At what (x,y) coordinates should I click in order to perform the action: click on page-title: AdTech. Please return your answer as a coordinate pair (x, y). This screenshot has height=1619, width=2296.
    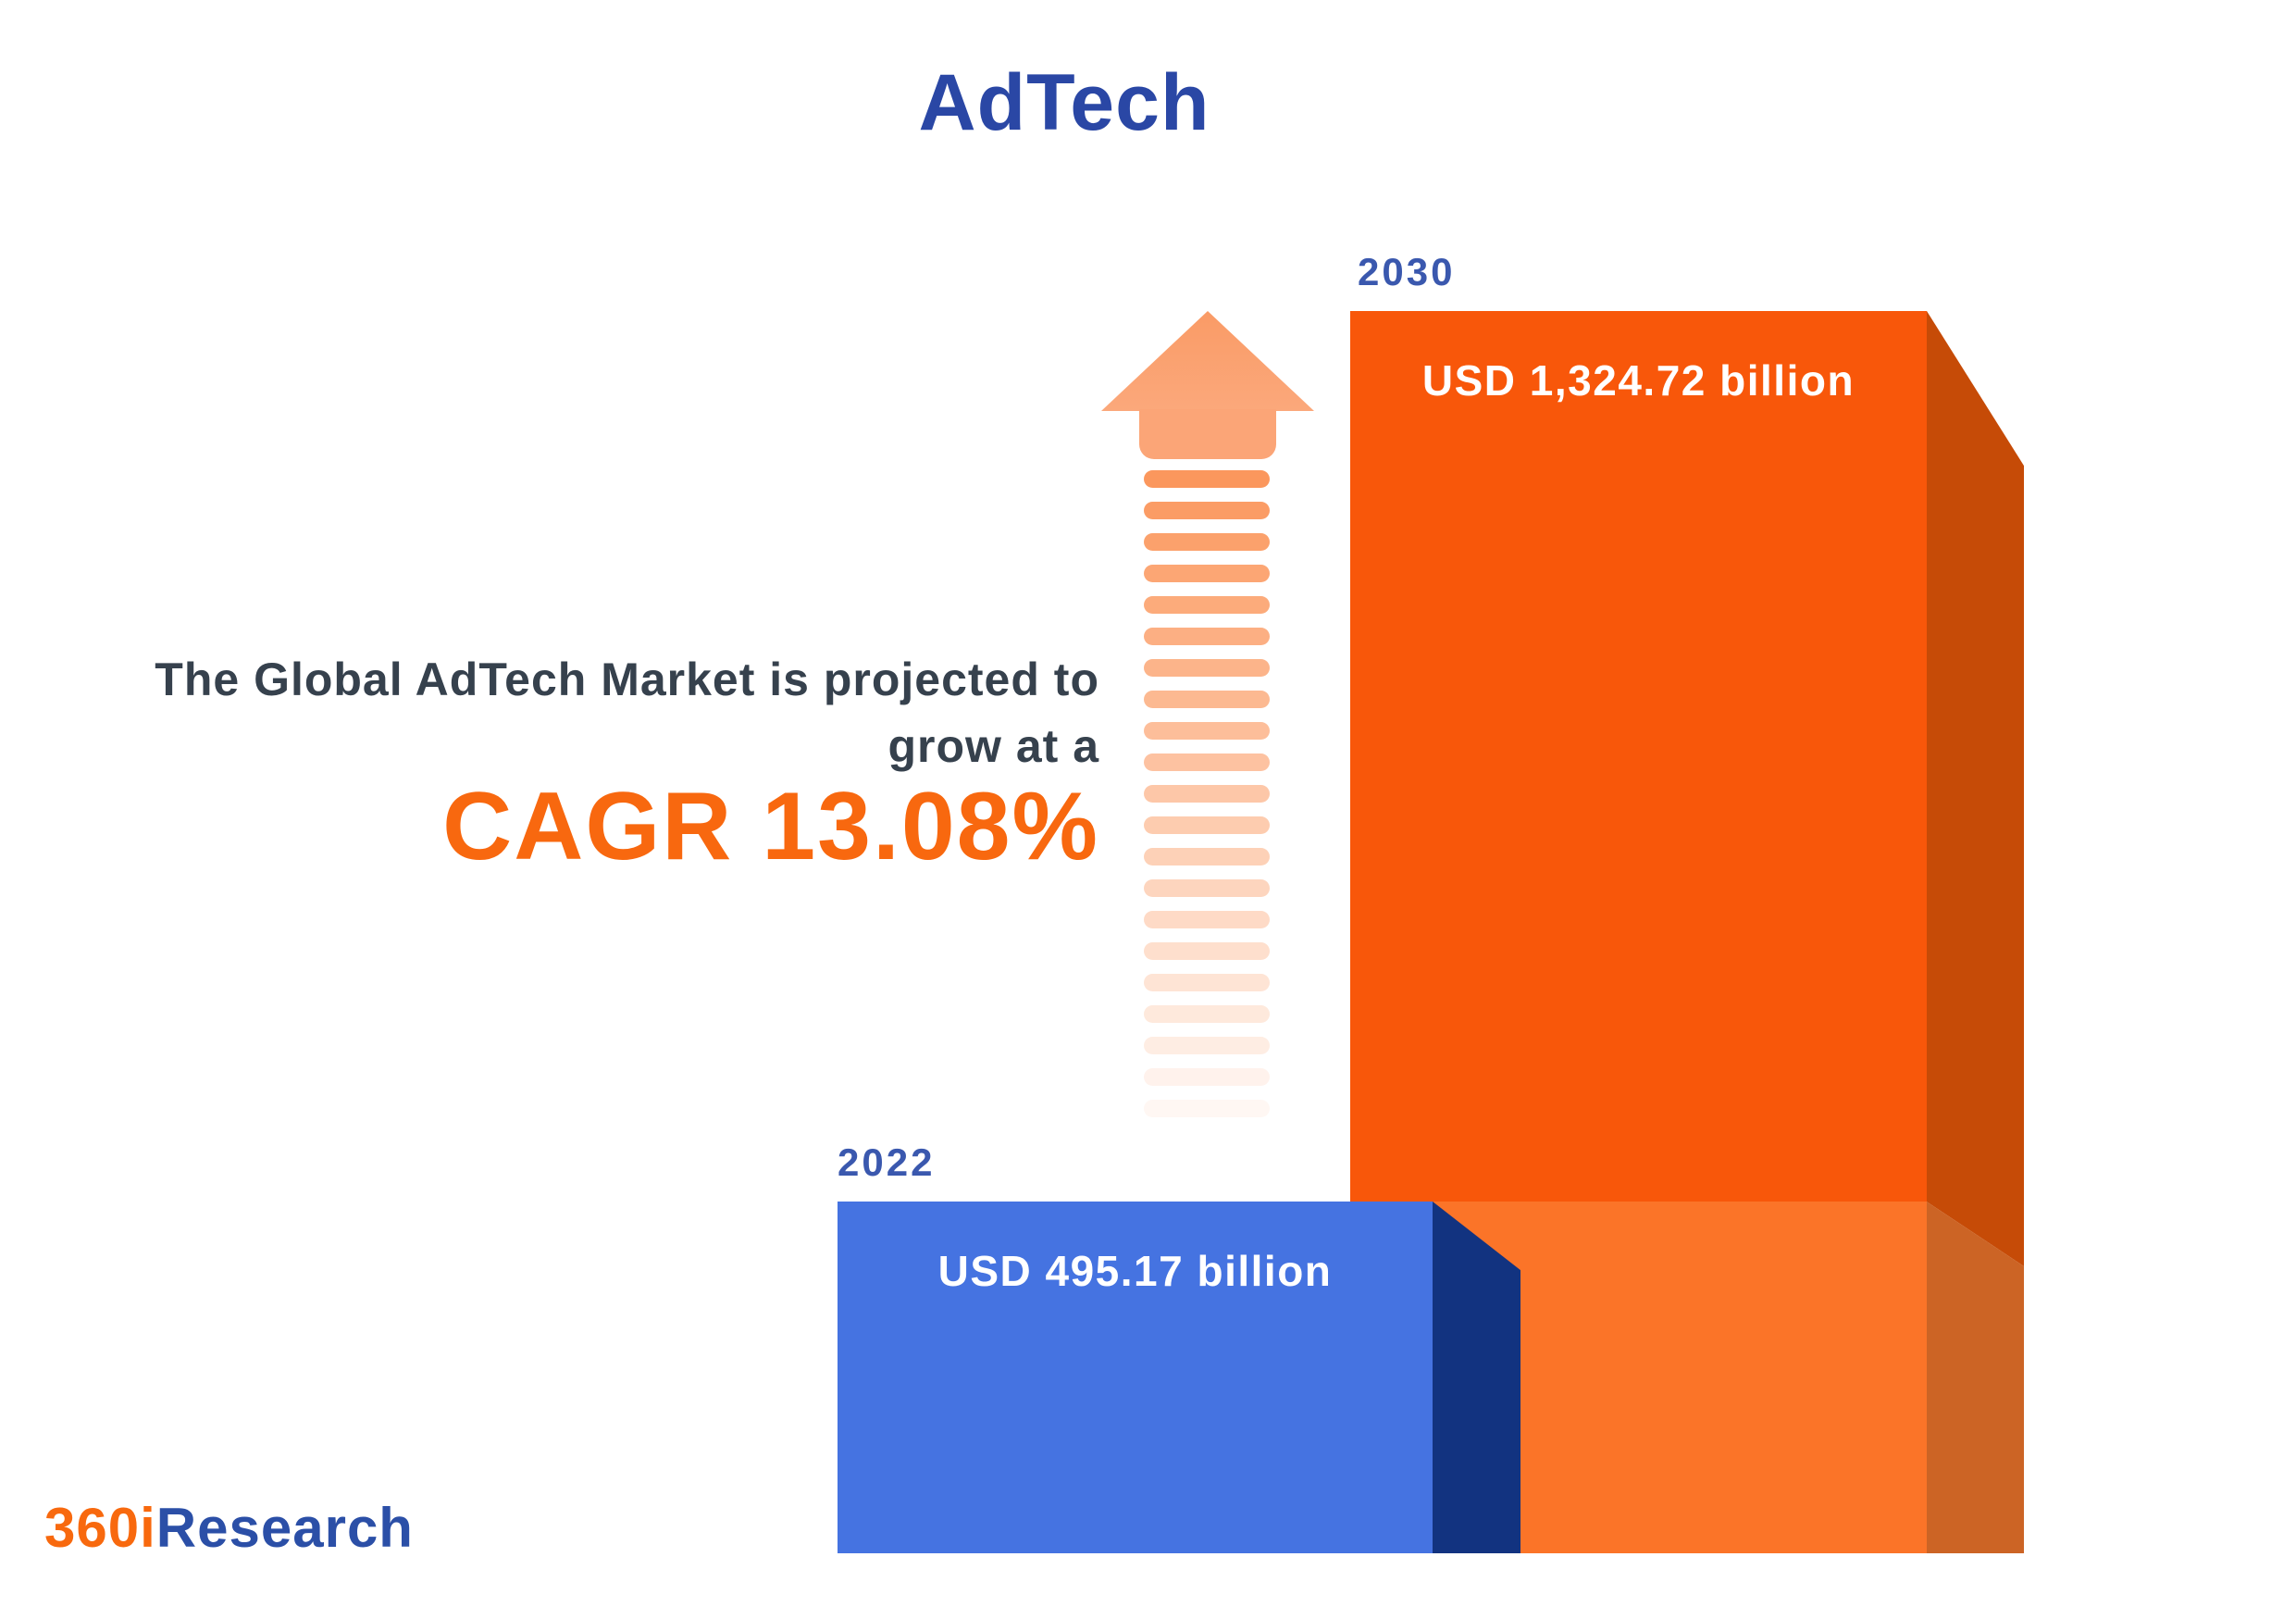
    Looking at the image, I should click on (1064, 103).